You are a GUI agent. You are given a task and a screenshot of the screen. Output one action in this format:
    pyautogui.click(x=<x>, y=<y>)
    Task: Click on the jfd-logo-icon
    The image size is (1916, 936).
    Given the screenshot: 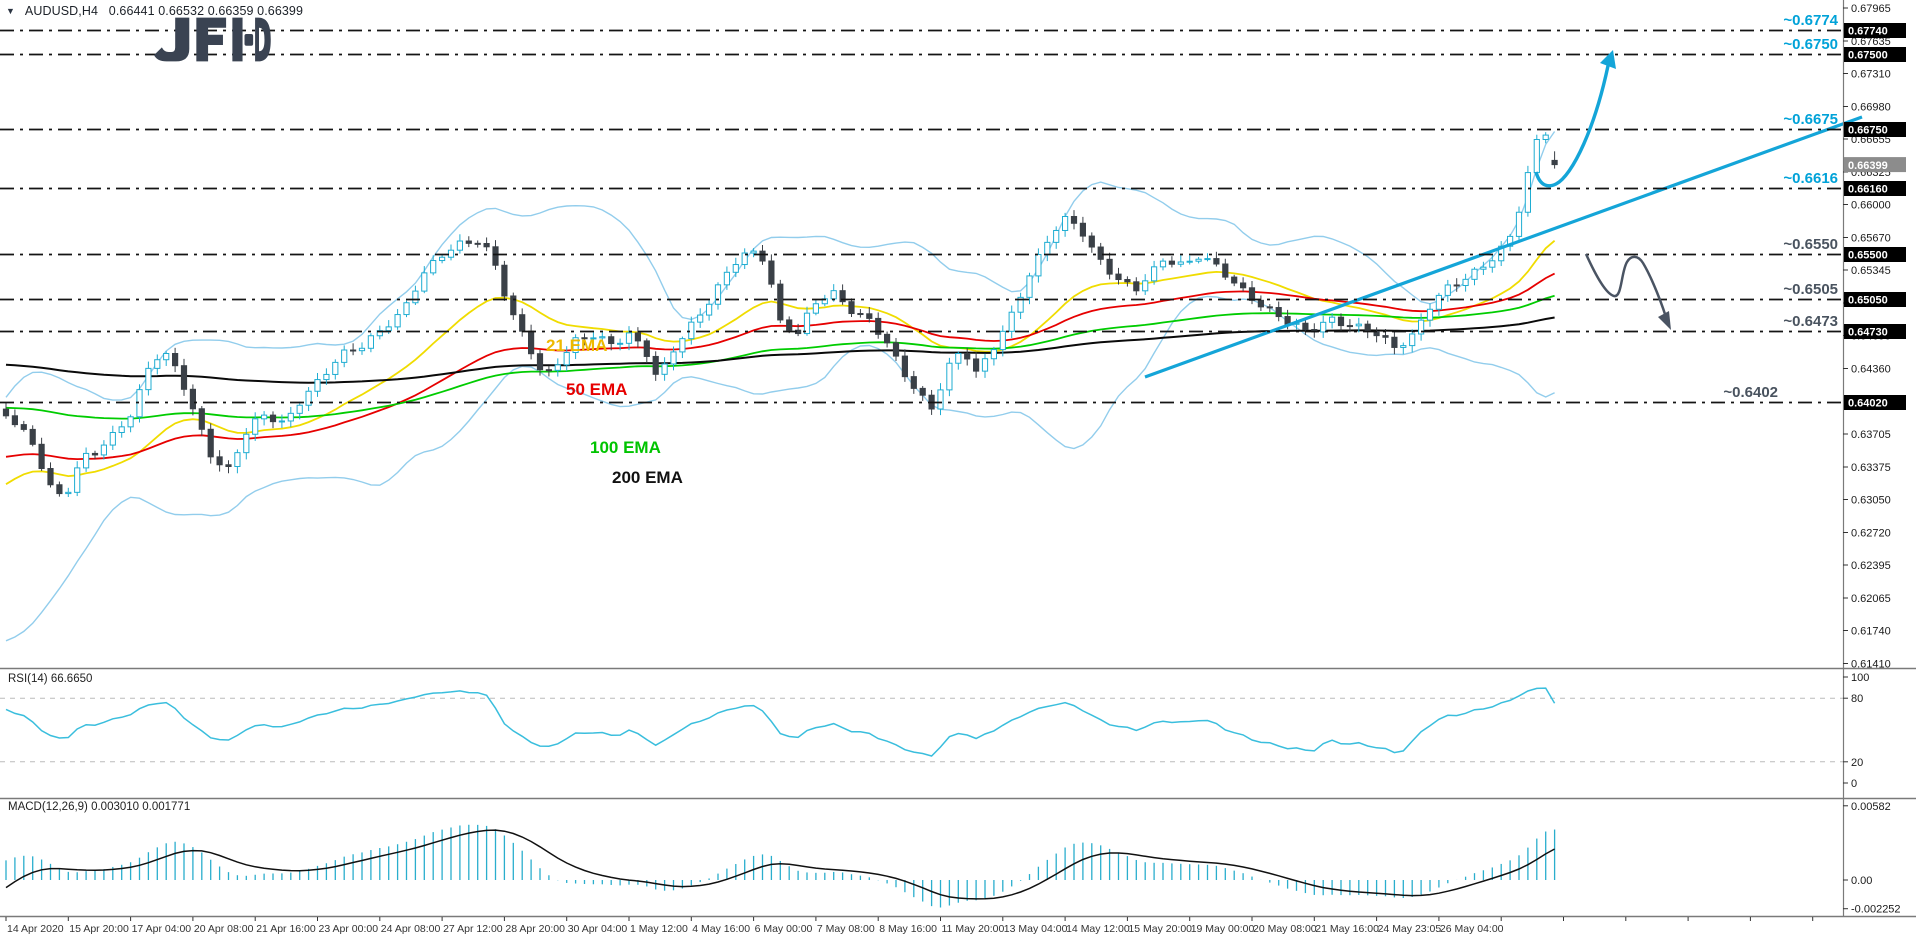 What is the action you would take?
    pyautogui.click(x=212, y=39)
    